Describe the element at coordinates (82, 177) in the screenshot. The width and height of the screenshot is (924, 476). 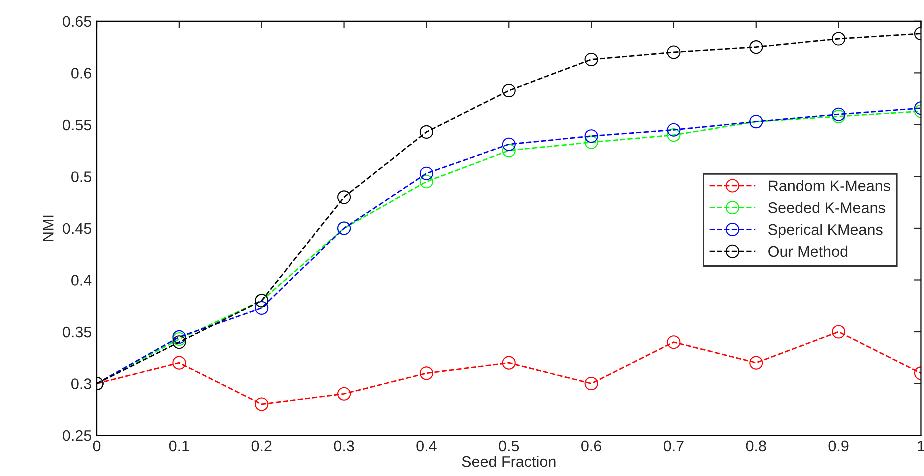
I see `y-tick-label: 0.5` at that location.